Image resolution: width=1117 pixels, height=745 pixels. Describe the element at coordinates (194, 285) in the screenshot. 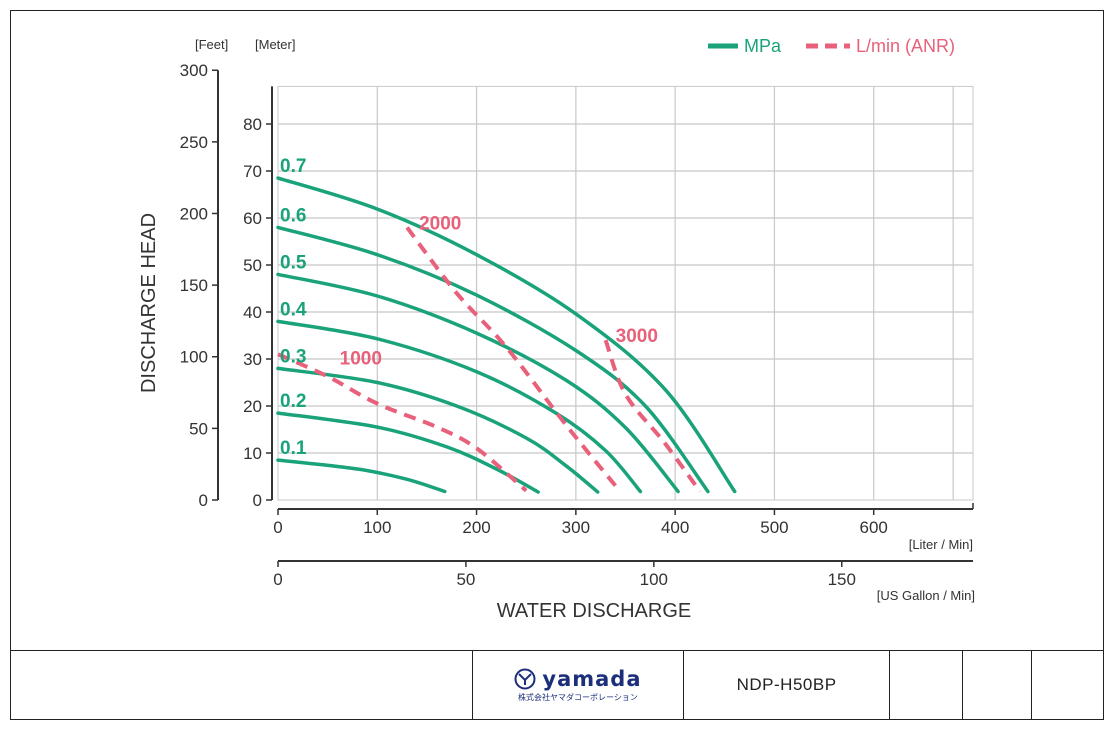

I see `y-secondary-tick-label: 150` at that location.